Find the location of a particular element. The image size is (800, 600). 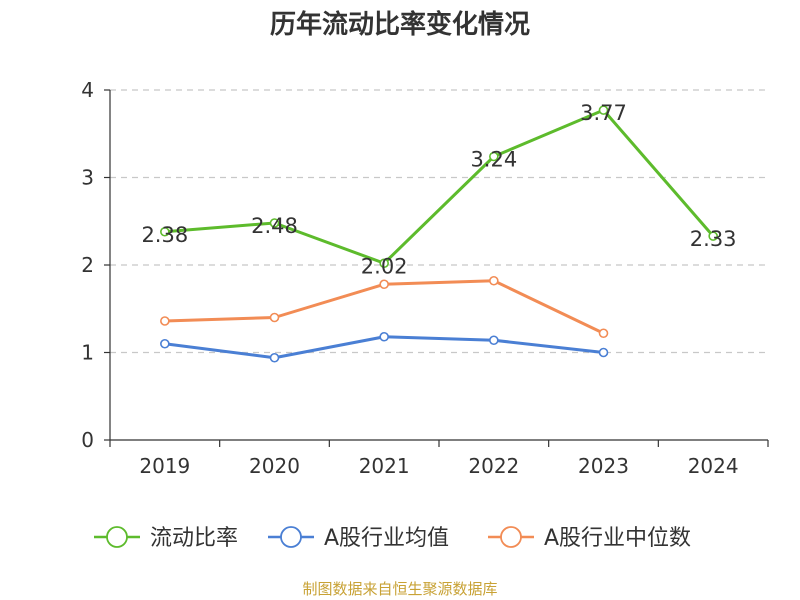

data-label: 3.77 is located at coordinates (603, 113).